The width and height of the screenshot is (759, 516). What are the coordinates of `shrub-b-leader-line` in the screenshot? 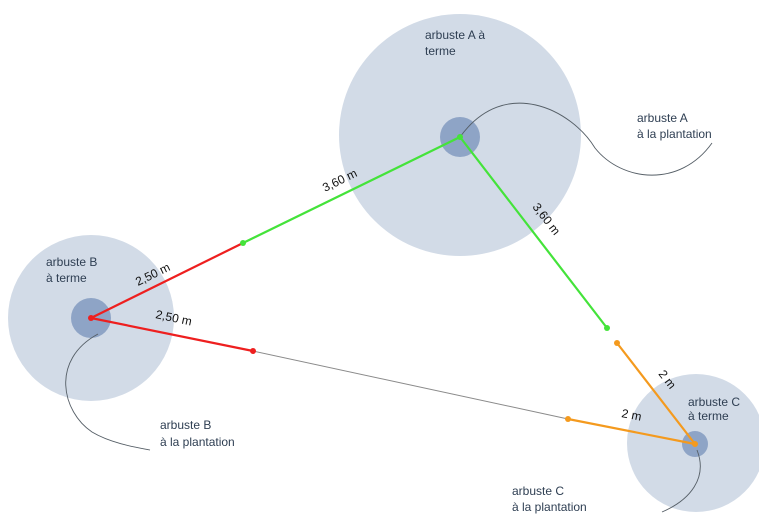 It's located at (108, 392).